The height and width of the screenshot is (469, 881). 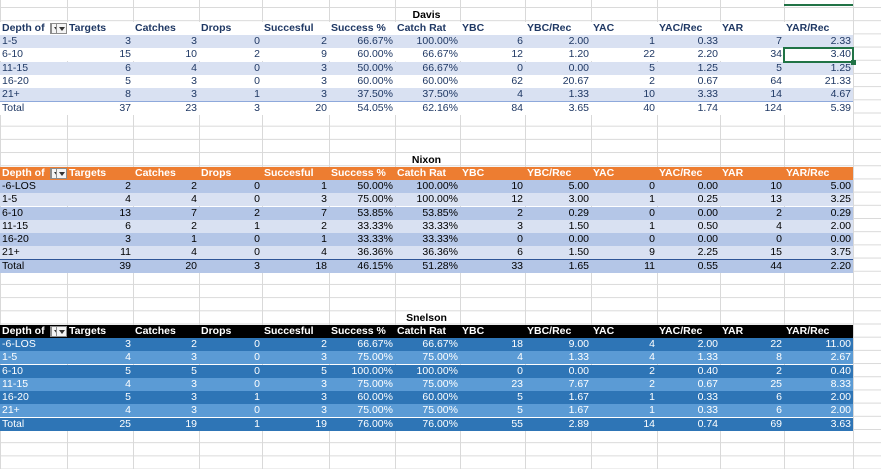 What do you see at coordinates (840, 239) in the screenshot?
I see `cell-yar-rec: 0.00` at bounding box center [840, 239].